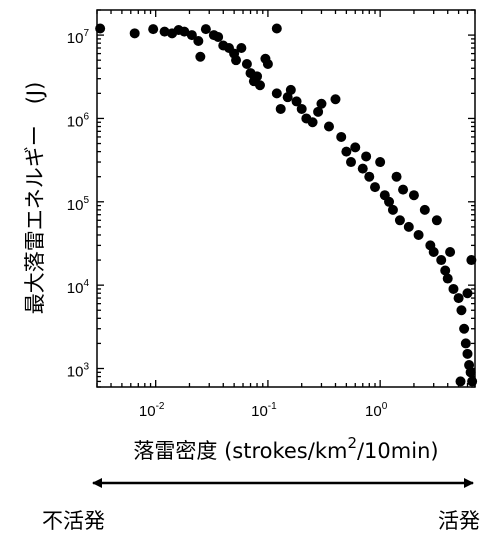 The height and width of the screenshot is (537, 492). I want to click on y-tick-label: 10⁶, so click(78, 120).